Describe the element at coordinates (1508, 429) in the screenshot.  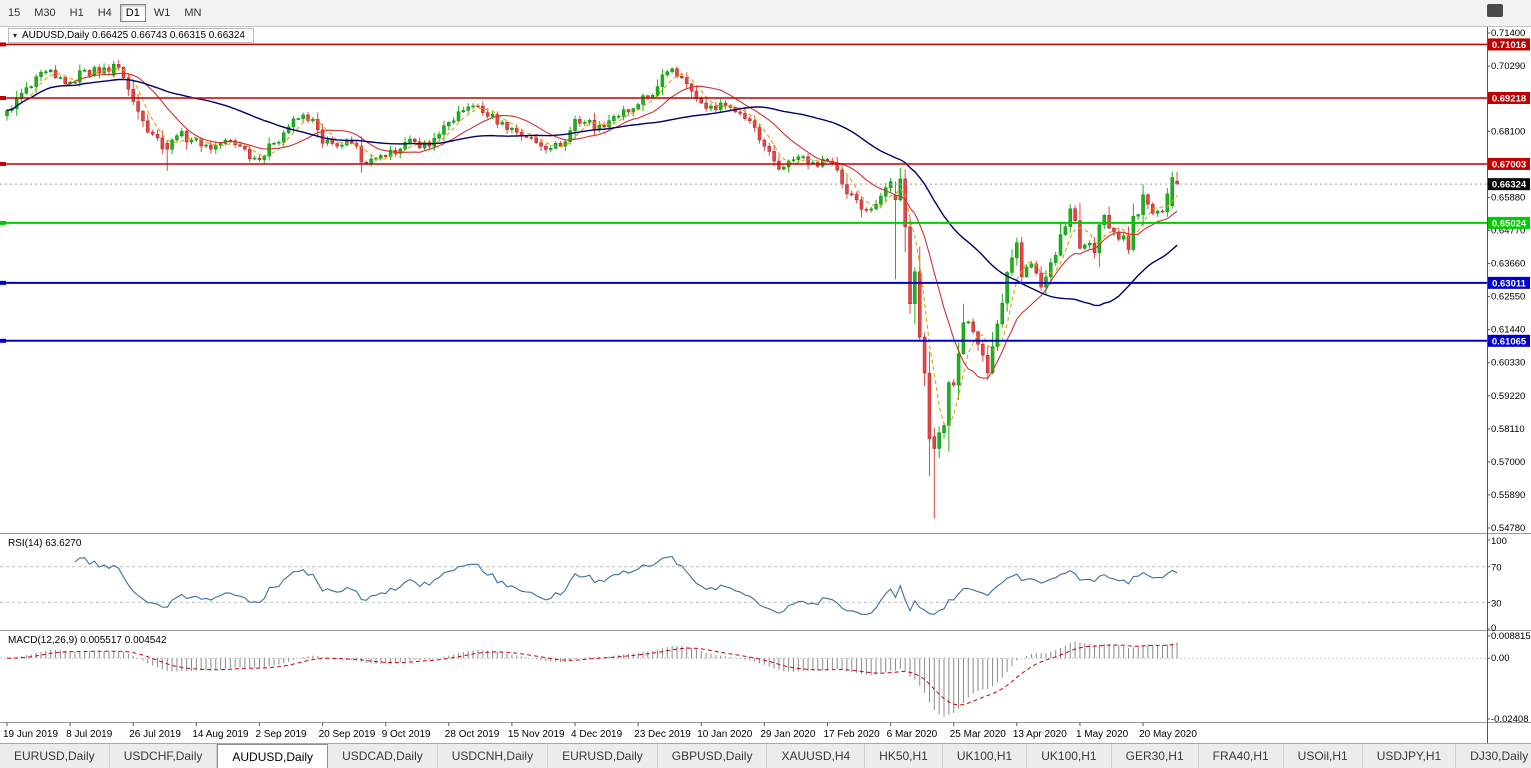
I see `svg-text: 0.58110` at that location.